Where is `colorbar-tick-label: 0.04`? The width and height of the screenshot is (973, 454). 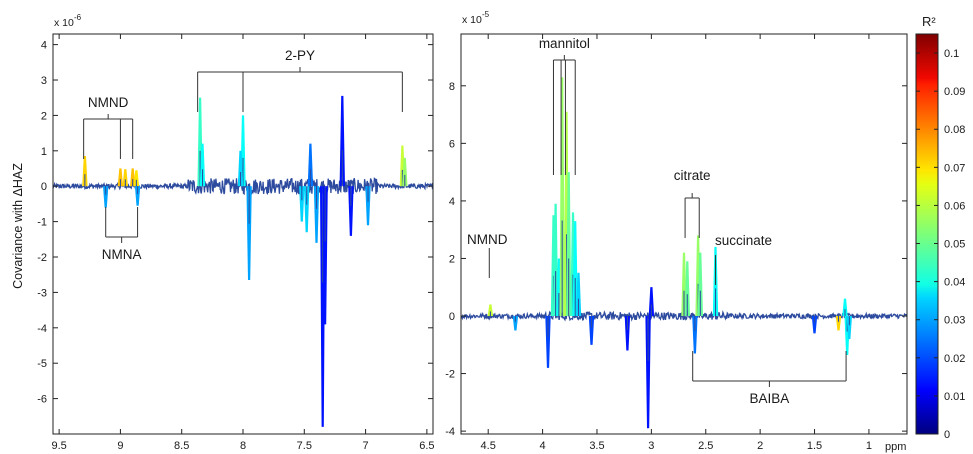 colorbar-tick-label: 0.04 is located at coordinates (954, 283).